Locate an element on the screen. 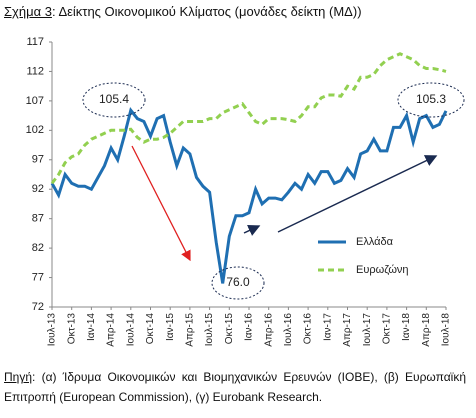 Image resolution: width=476 pixels, height=418 pixels. annotation: 105.4 is located at coordinates (114, 99).